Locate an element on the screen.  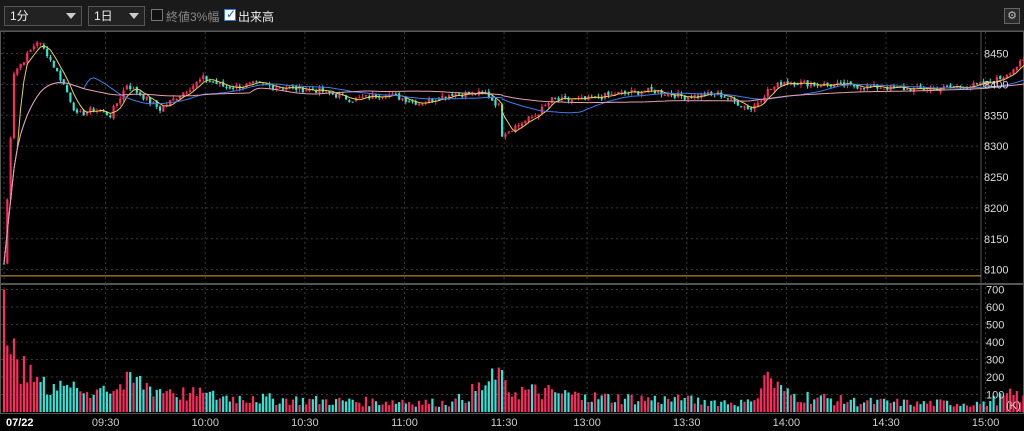
close-3pct-label: 終値3%幅 is located at coordinates (193, 17).